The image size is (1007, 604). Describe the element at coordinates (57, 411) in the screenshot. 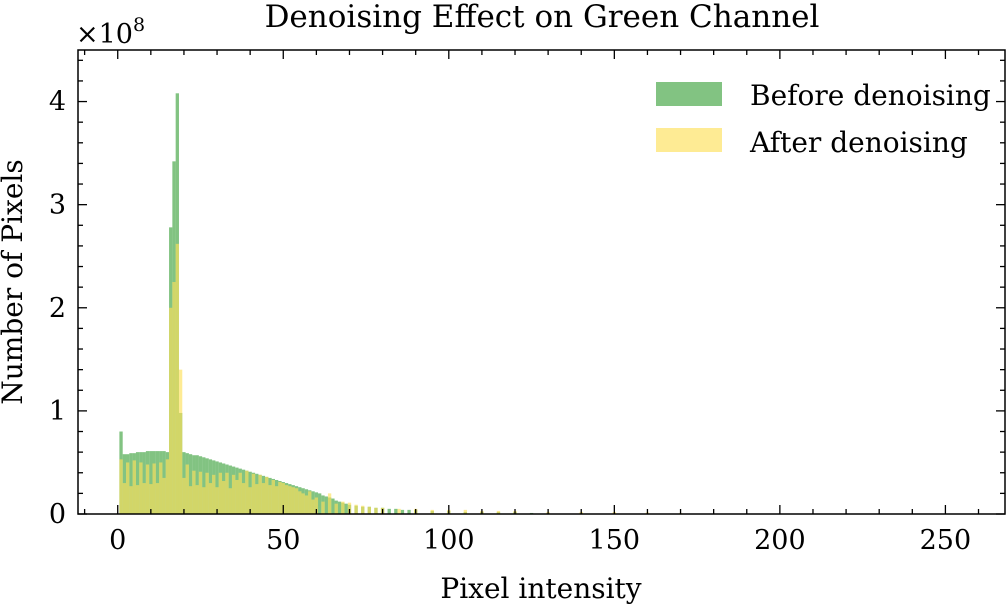

I see `y-tick-label: 1` at that location.